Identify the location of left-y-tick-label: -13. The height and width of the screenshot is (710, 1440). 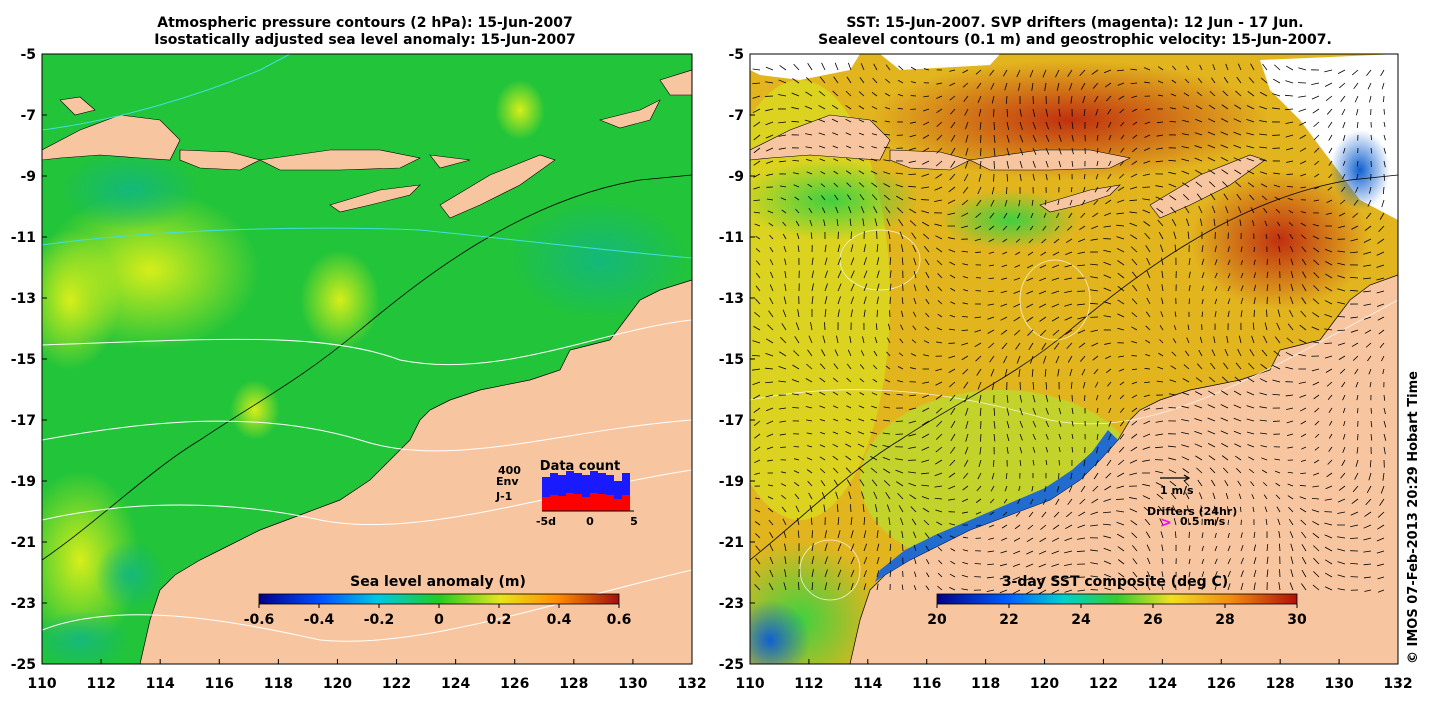
(23, 299).